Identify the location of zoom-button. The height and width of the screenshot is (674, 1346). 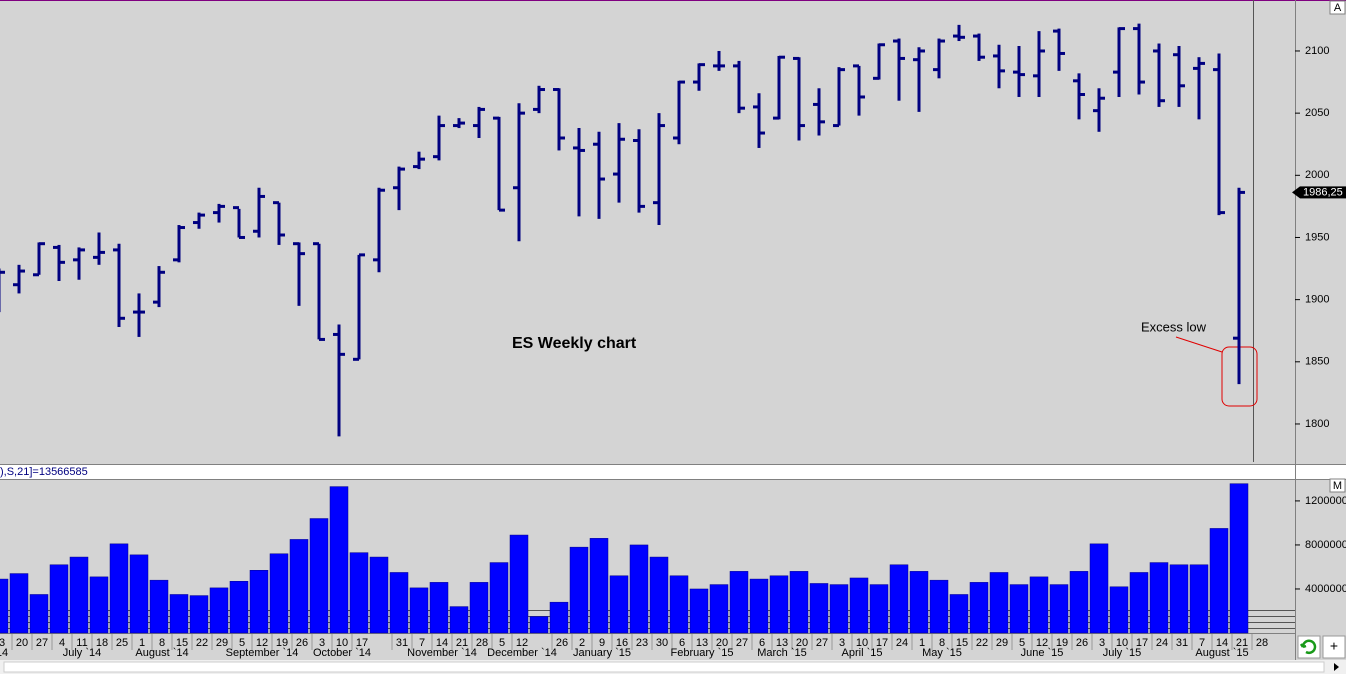
(1334, 647).